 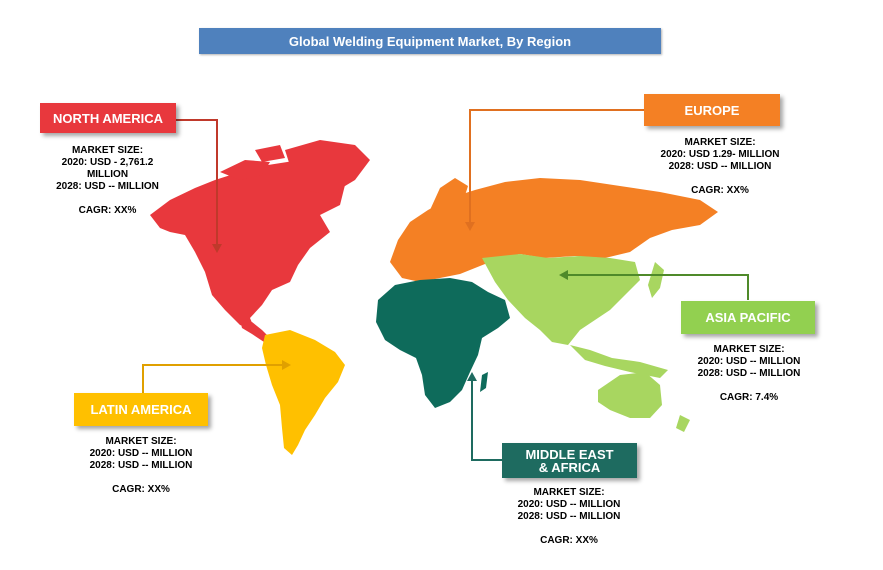 I want to click on latin-america-leader, so click(x=215, y=378).